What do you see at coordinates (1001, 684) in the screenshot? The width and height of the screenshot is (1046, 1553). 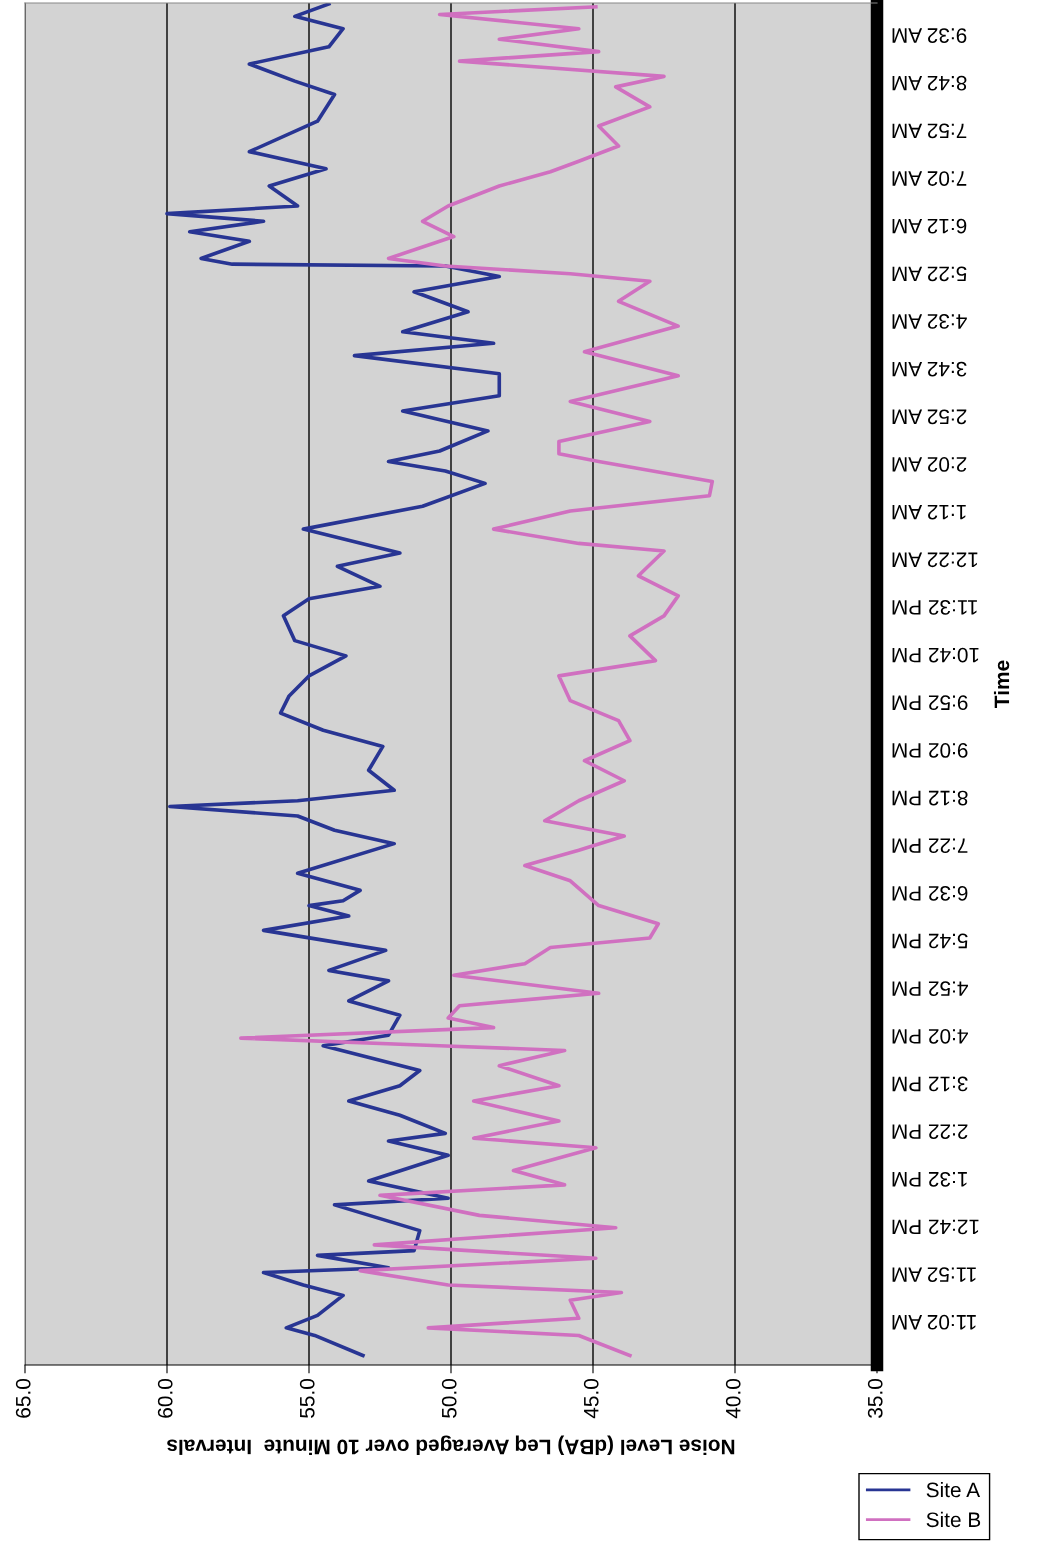 I see `y-axis-title: Time` at bounding box center [1001, 684].